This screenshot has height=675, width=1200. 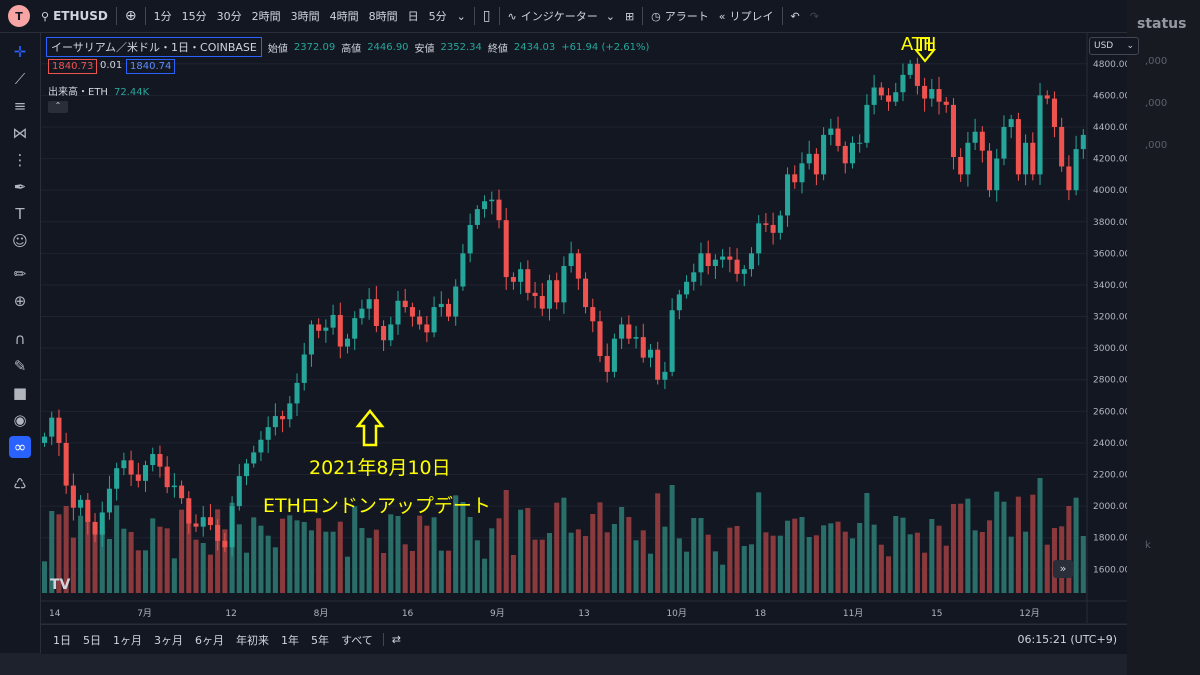 What do you see at coordinates (252, 640) in the screenshot?
I see `range-ytd: 年初来` at bounding box center [252, 640].